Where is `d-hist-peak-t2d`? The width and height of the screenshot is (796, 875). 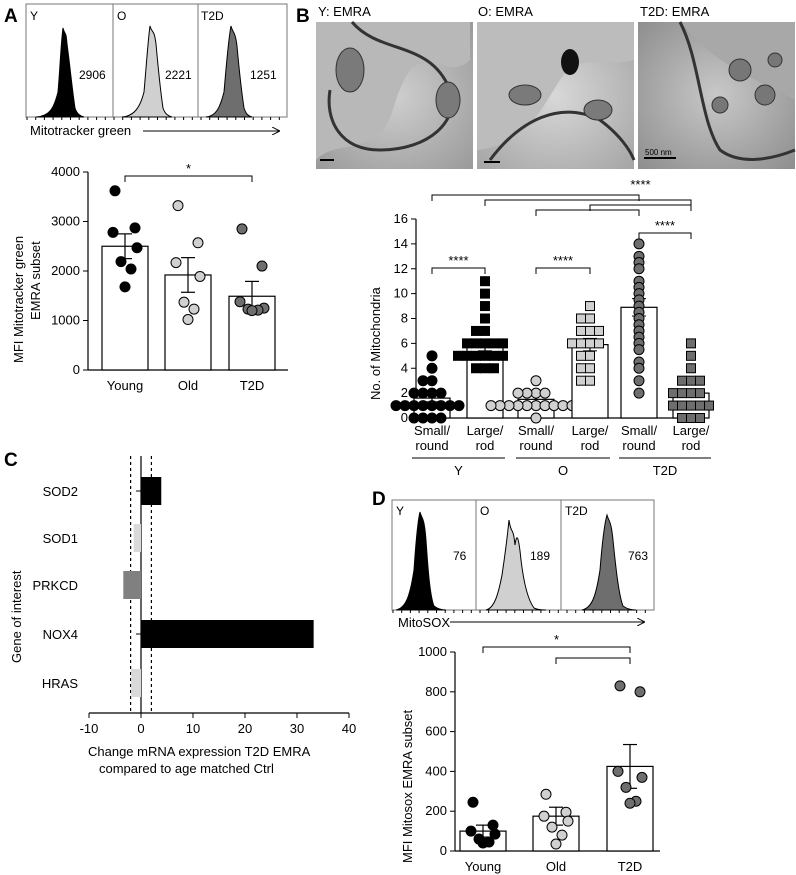 d-hist-peak-t2d is located at coordinates (609, 562).